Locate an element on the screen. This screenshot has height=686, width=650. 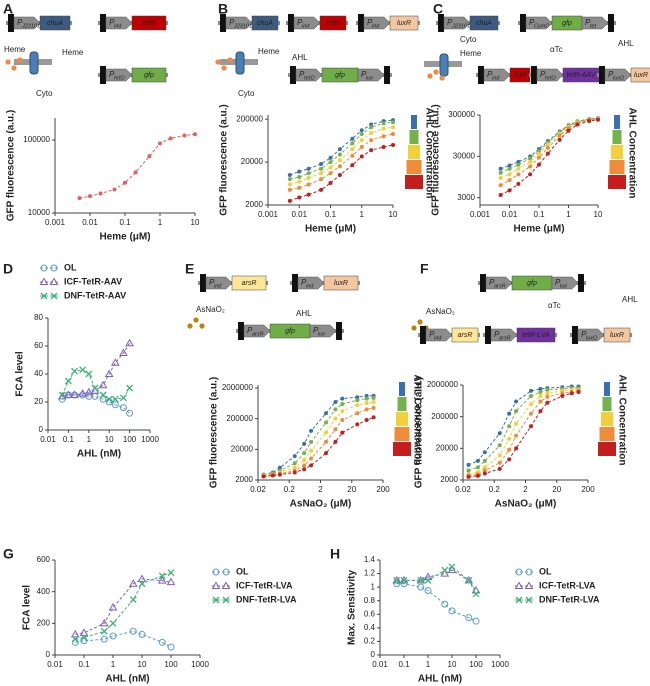
y-tick-label: 200000 is located at coordinates (239, 418).